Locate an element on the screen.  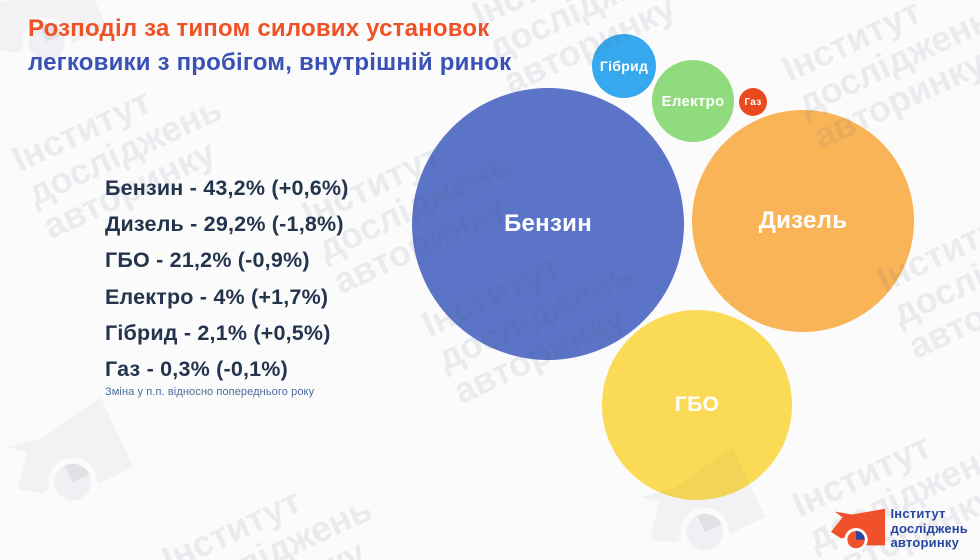
bubble-label: Бензин is located at coordinates (548, 223).